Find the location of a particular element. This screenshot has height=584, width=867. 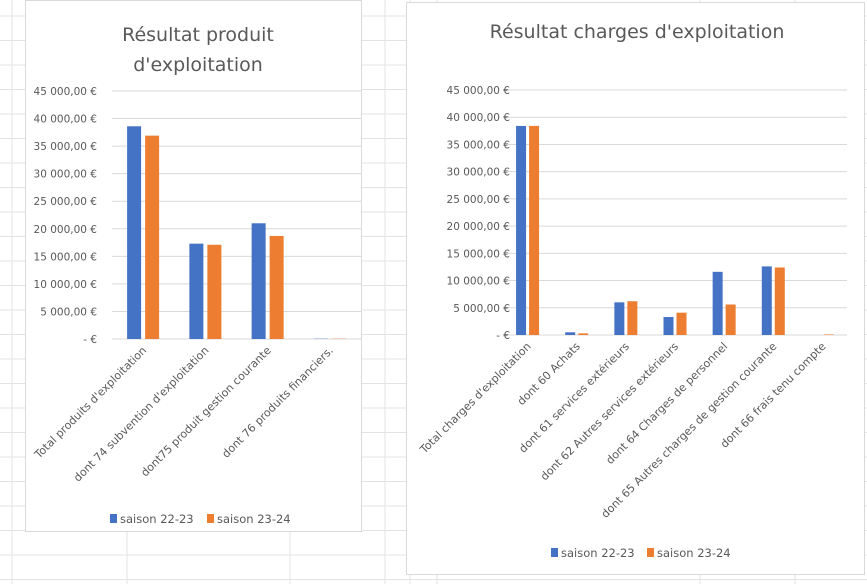

category-label: dont 66 frais tenu compte is located at coordinates (773, 395).